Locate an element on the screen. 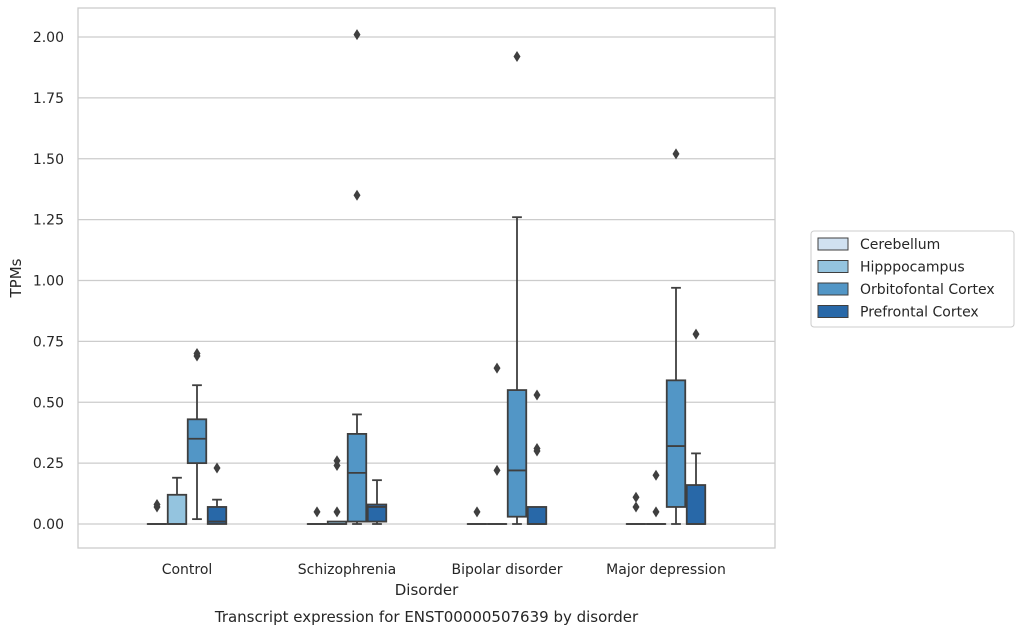 The image size is (1023, 634). y-tick-label: 1.75 is located at coordinates (48, 99).